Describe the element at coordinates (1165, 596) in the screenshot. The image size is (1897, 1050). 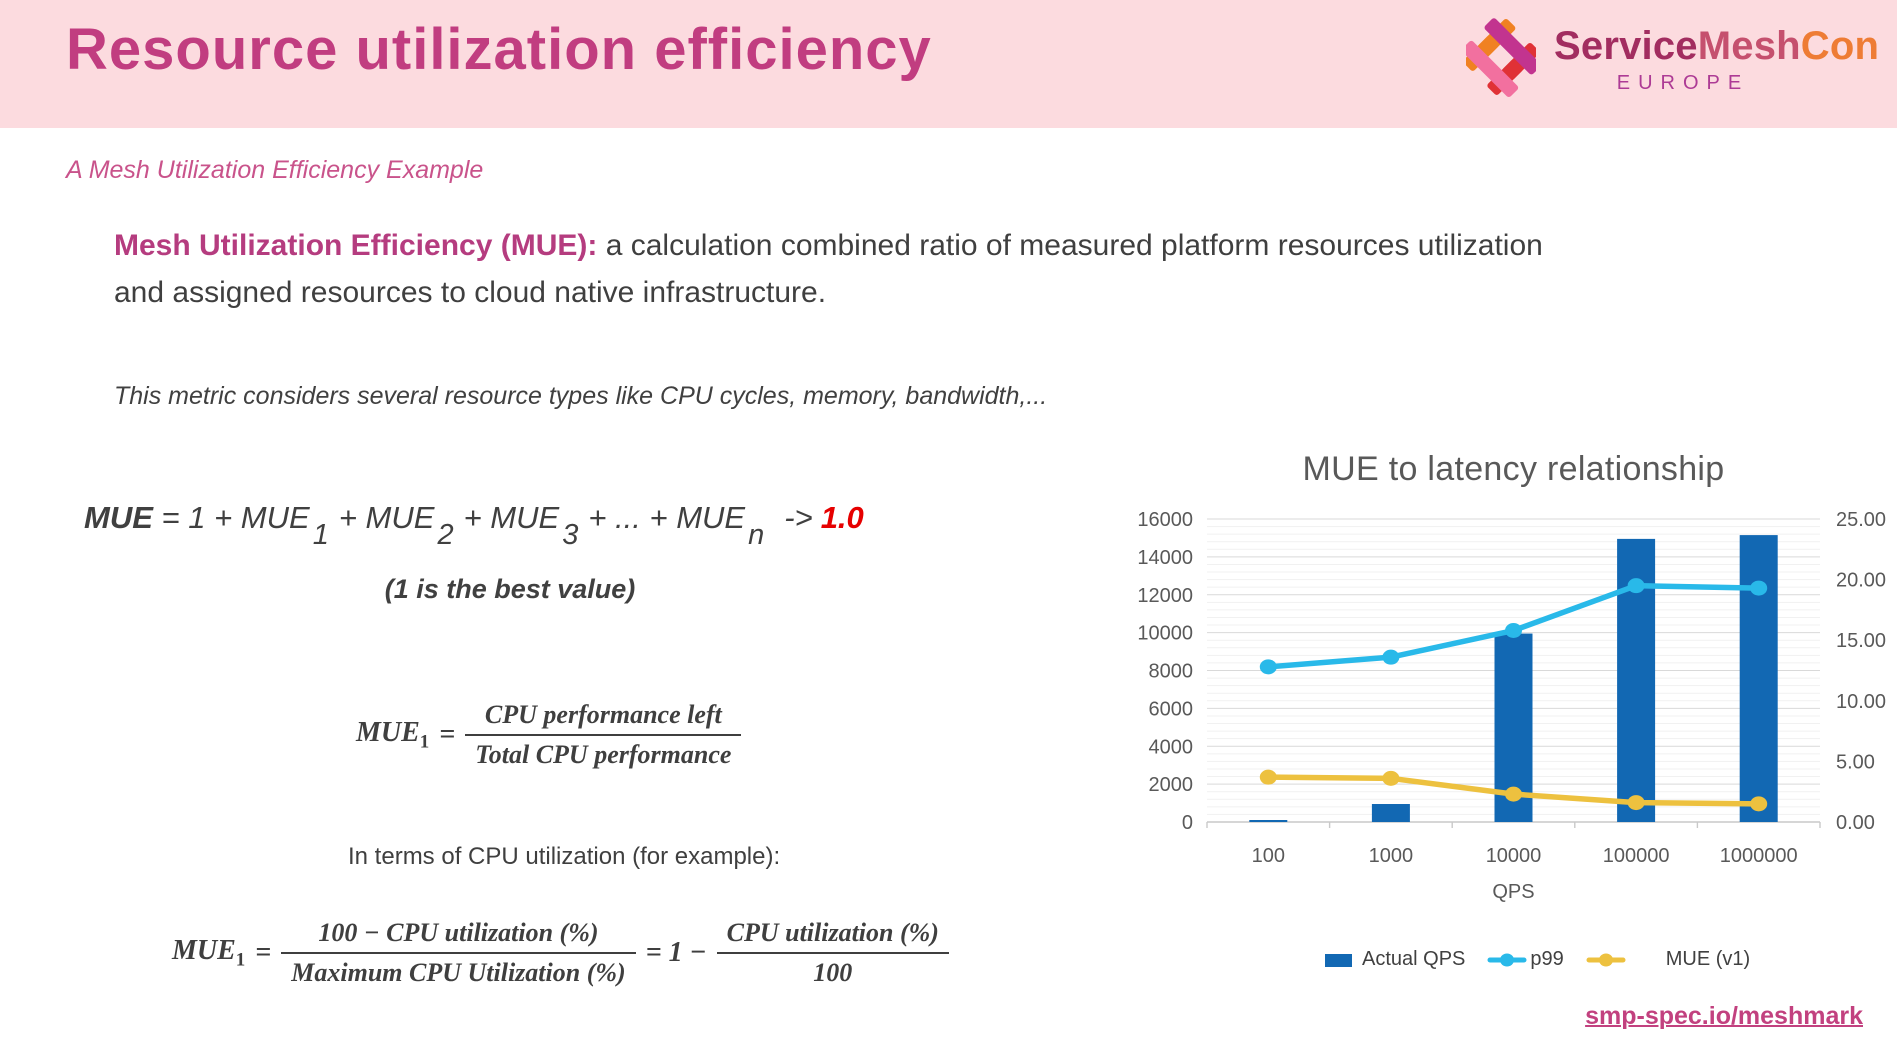
I see `svg-text: 12000` at that location.